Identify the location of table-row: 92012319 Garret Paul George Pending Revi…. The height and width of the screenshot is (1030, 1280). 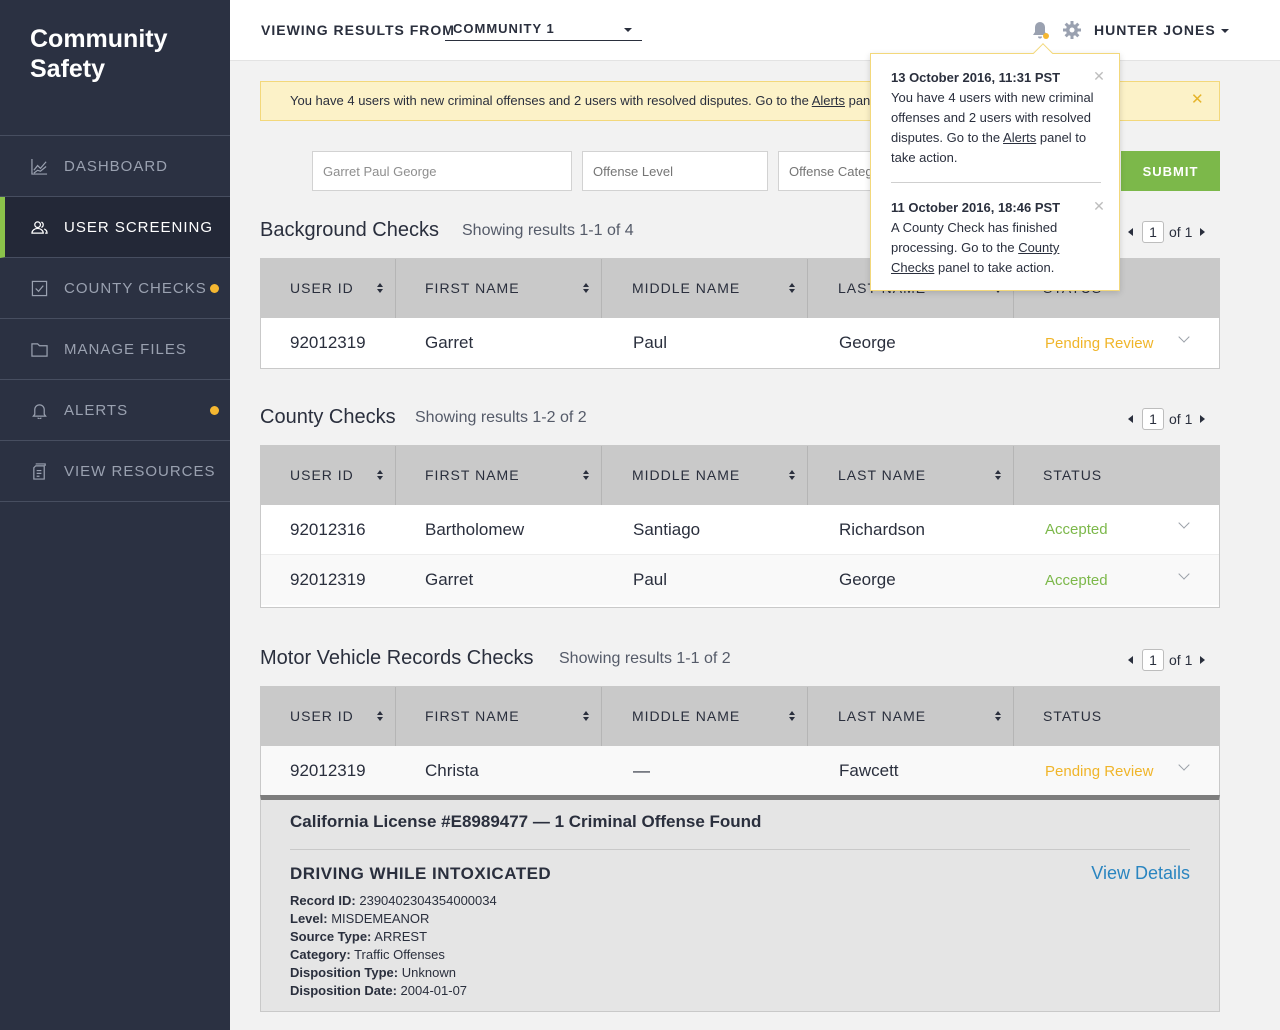
(740, 343).